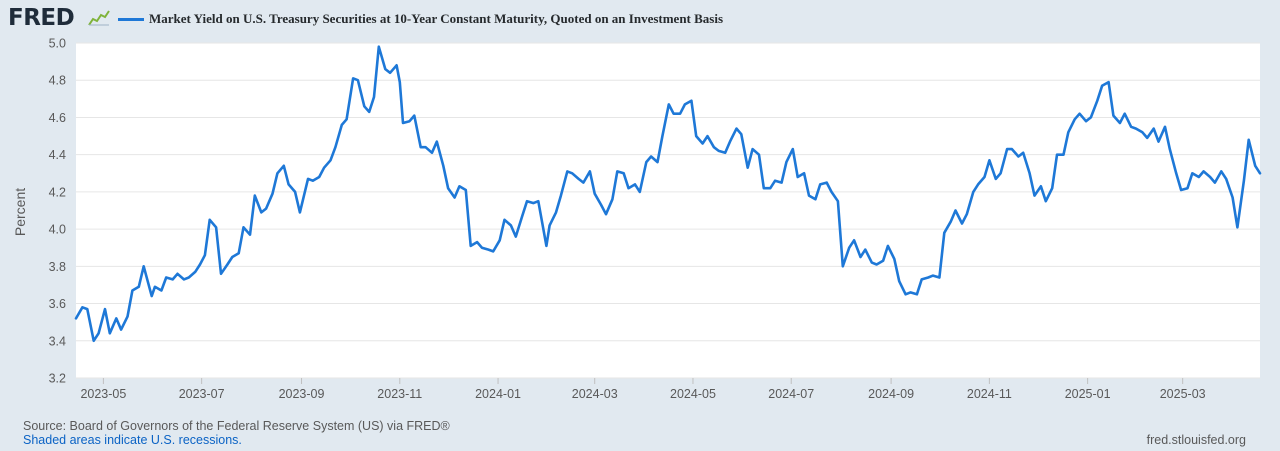 This screenshot has height=451, width=1280. Describe the element at coordinates (399, 394) in the screenshot. I see `x-tick-label: 2023-11` at that location.